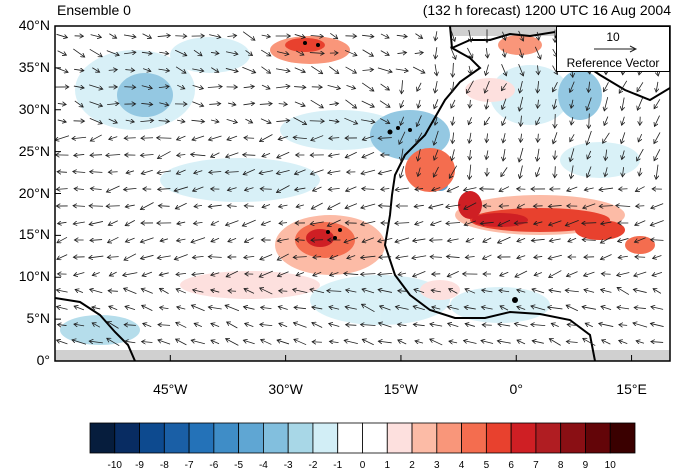  Describe the element at coordinates (214, 465) in the screenshot. I see `colorbar-label: -6` at that location.